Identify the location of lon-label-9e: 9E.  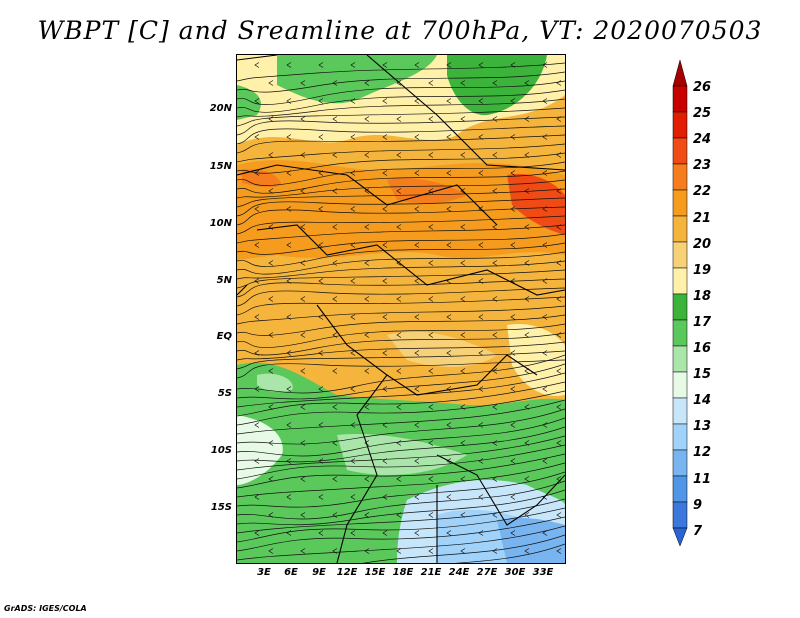
(319, 572).